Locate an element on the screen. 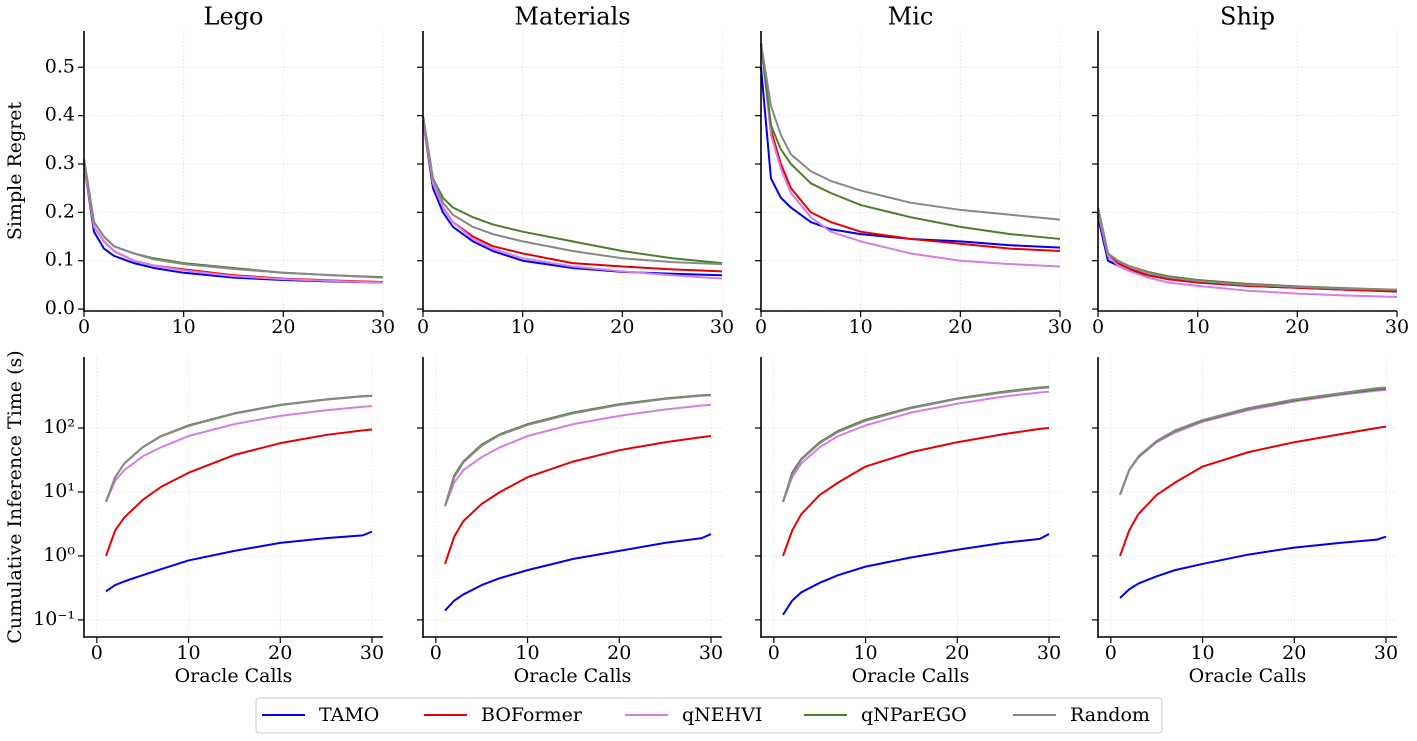  y-tick-label: 0.1 is located at coordinates (60, 260).